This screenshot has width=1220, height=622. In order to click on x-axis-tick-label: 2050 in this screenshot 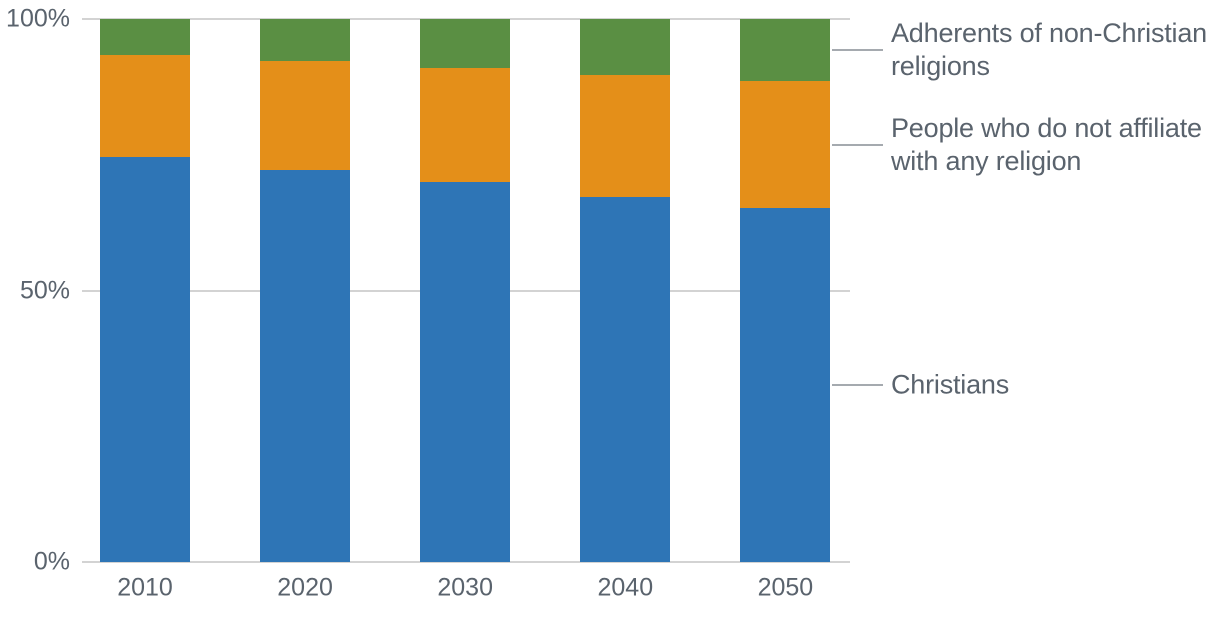, I will do `click(785, 587)`.